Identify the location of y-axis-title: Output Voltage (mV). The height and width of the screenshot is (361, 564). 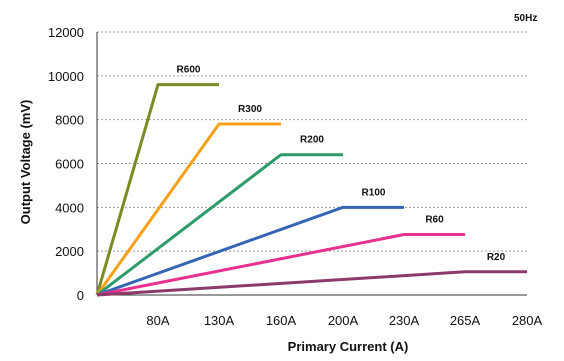
(25, 162).